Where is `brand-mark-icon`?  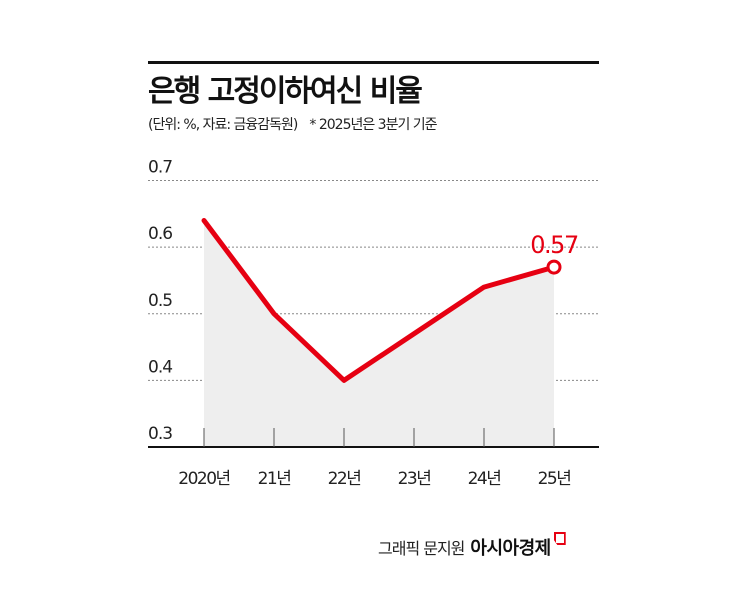 brand-mark-icon is located at coordinates (559, 538).